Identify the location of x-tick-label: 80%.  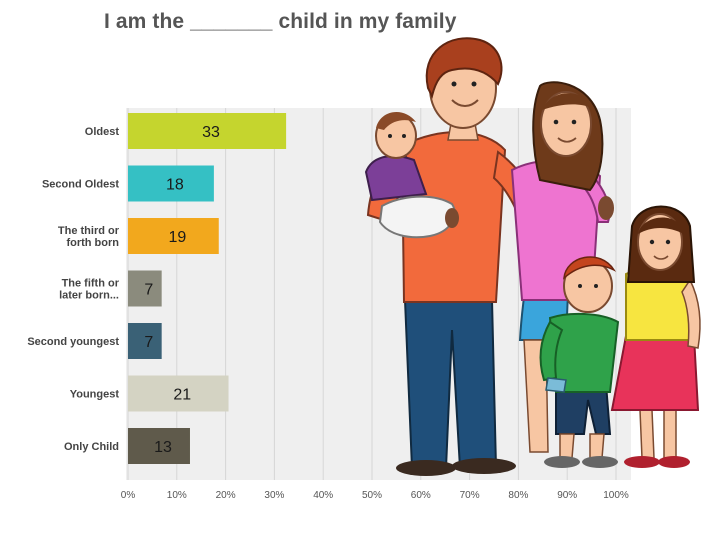
(518, 495).